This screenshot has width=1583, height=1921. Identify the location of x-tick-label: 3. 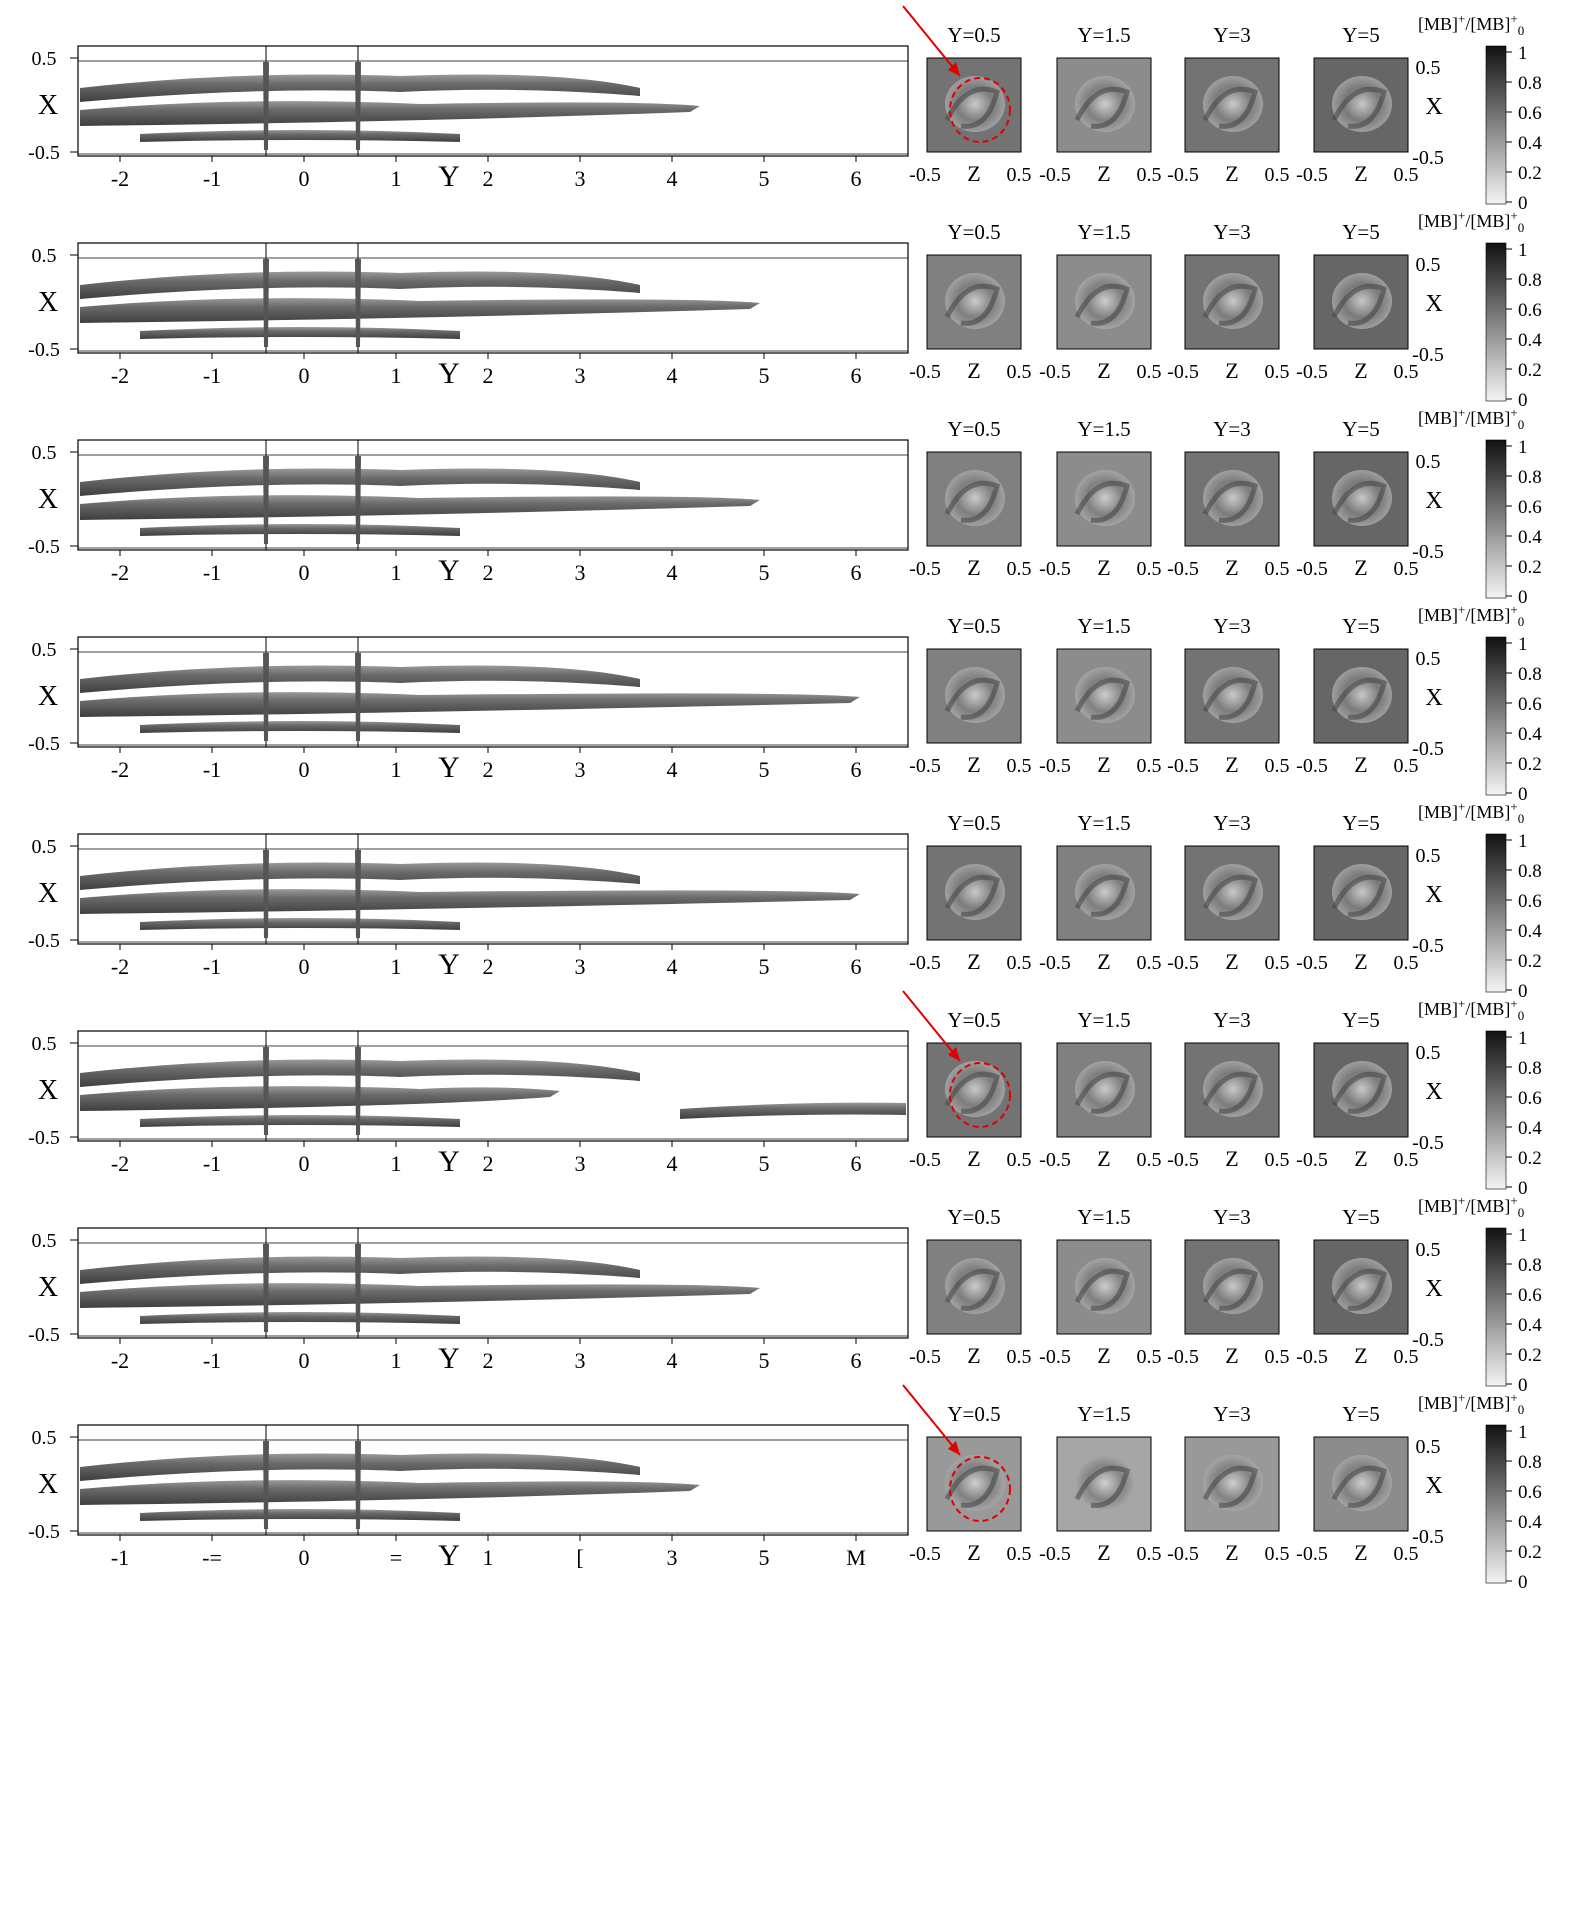
(580, 1163).